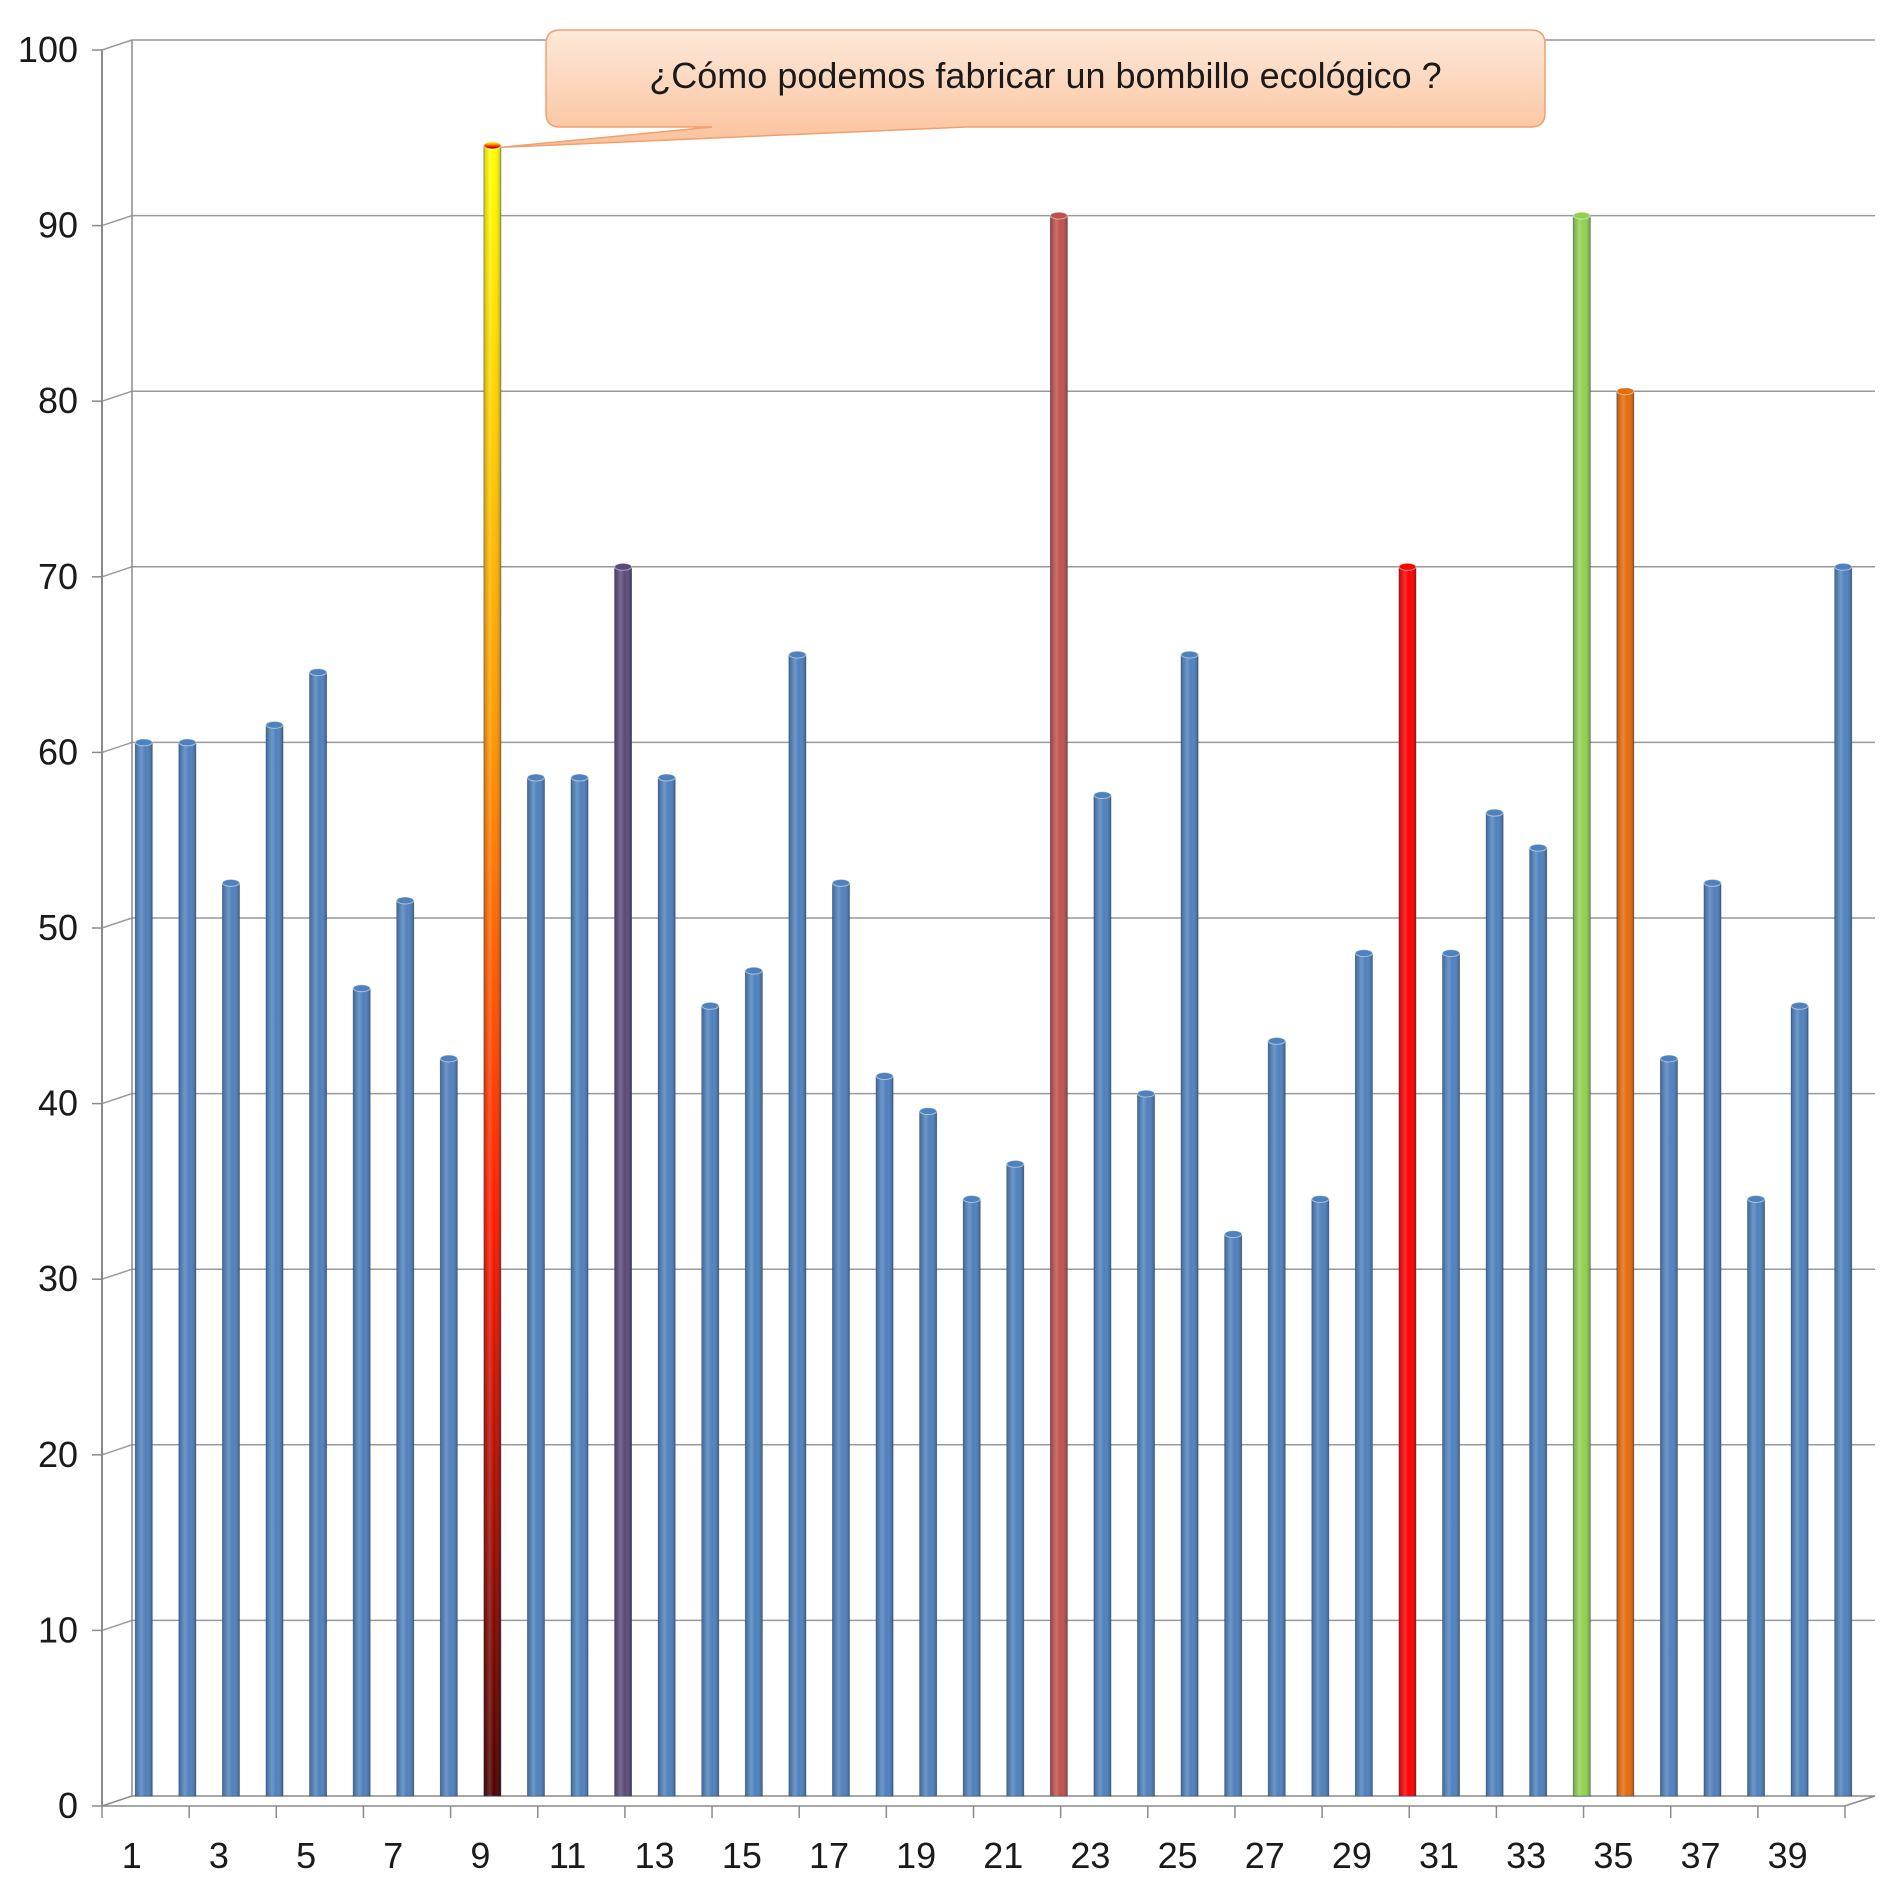 The image size is (1890, 1890). I want to click on callout-bubble, so click(1023, 89).